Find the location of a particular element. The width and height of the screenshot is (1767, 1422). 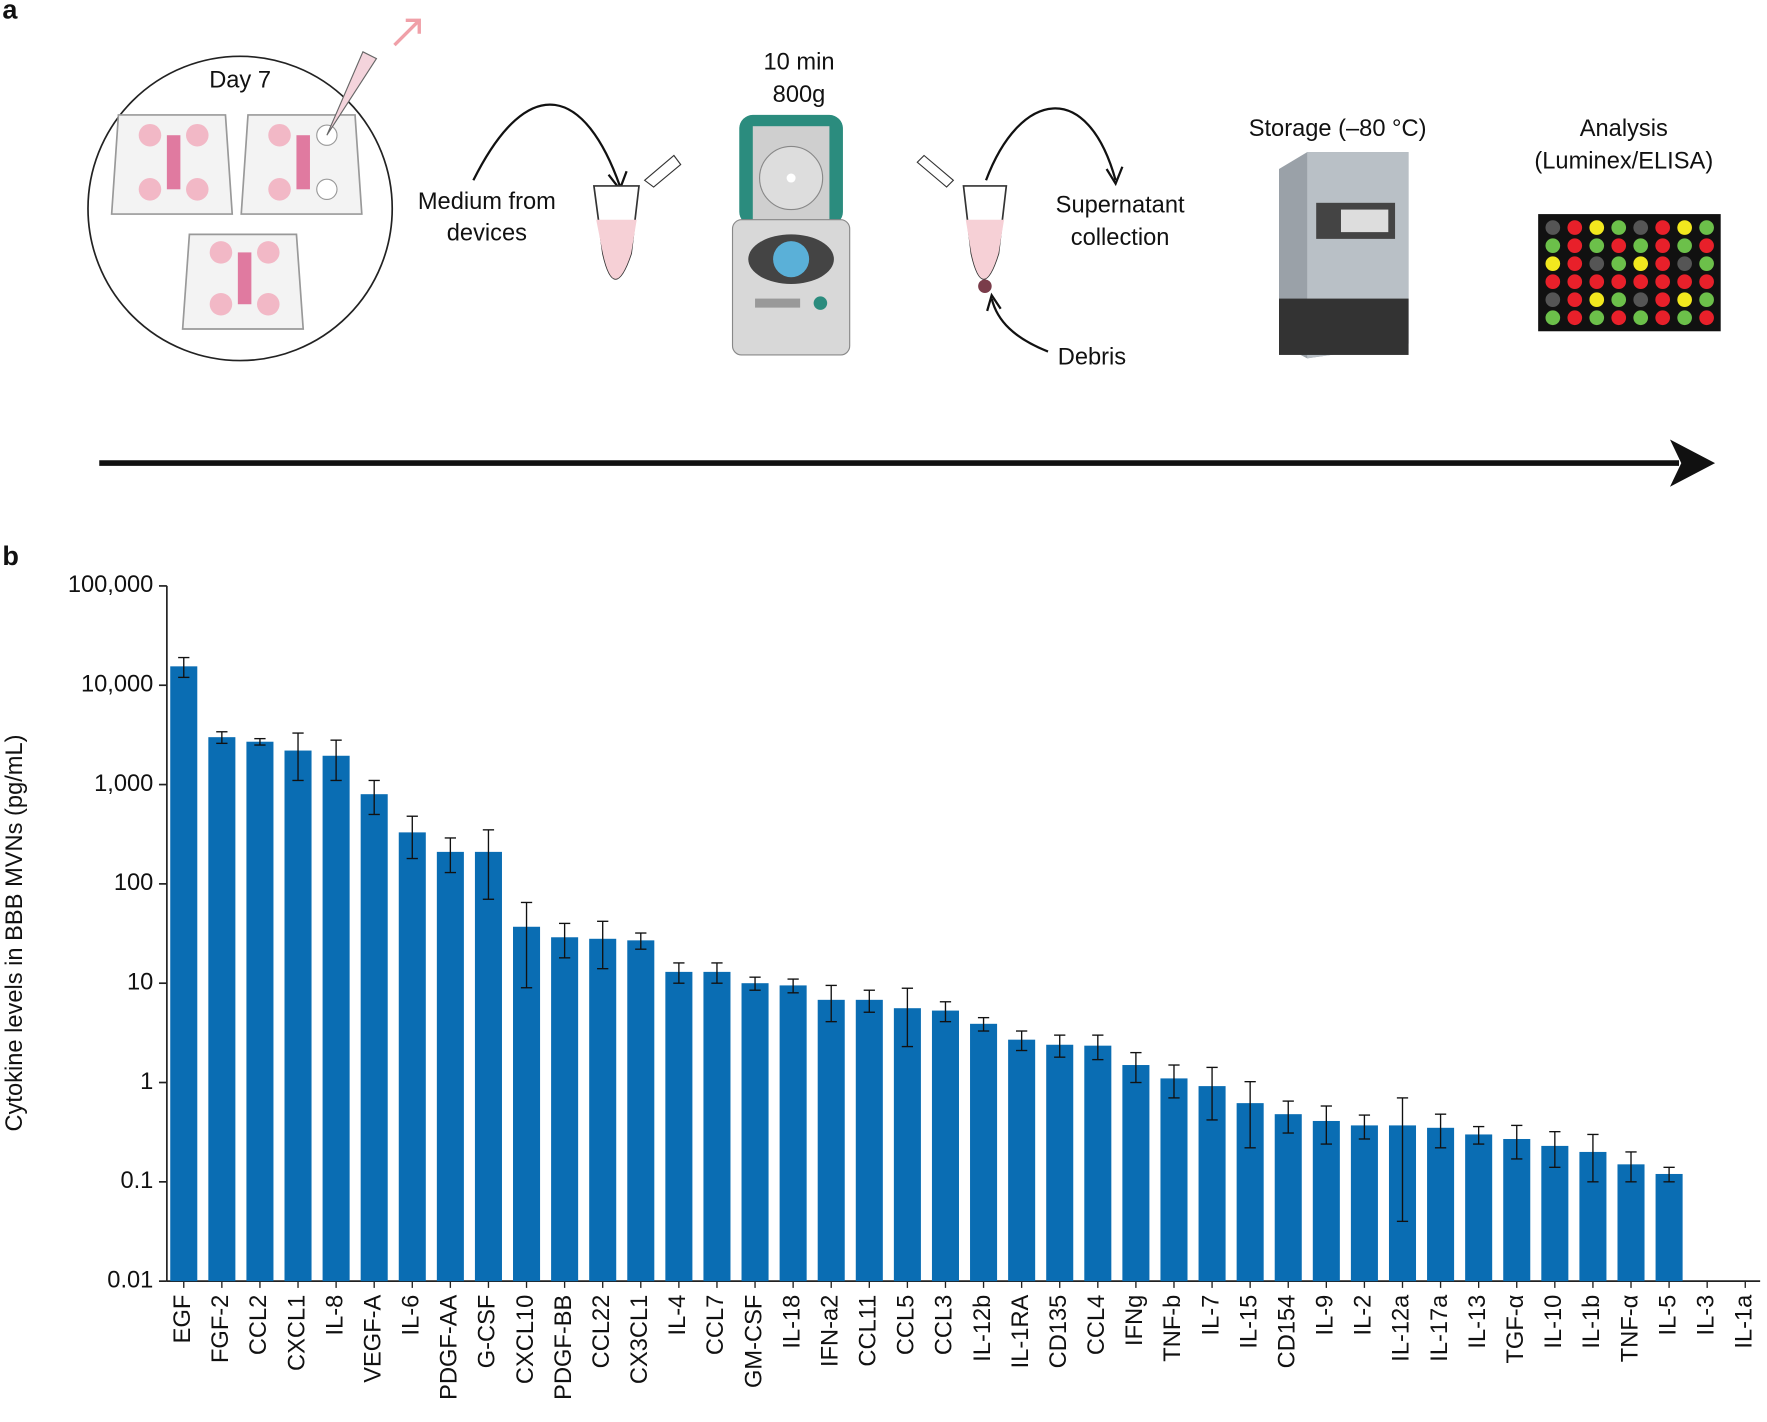

x-tick-label: IL-17a is located at coordinates (1440, 1328).